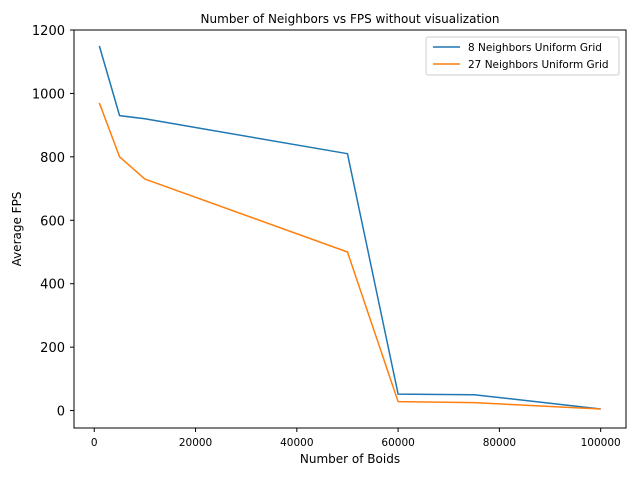 The width and height of the screenshot is (640, 480). I want to click on legend-label-8-neighbors: 8 Neighbors Uniform Grid, so click(535, 48).